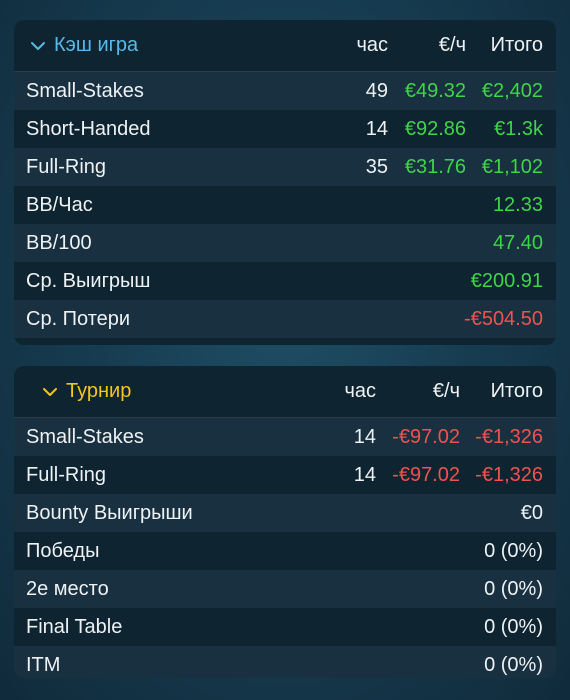 This screenshot has width=570, height=700. I want to click on tournament-title: Турнир, so click(99, 391).